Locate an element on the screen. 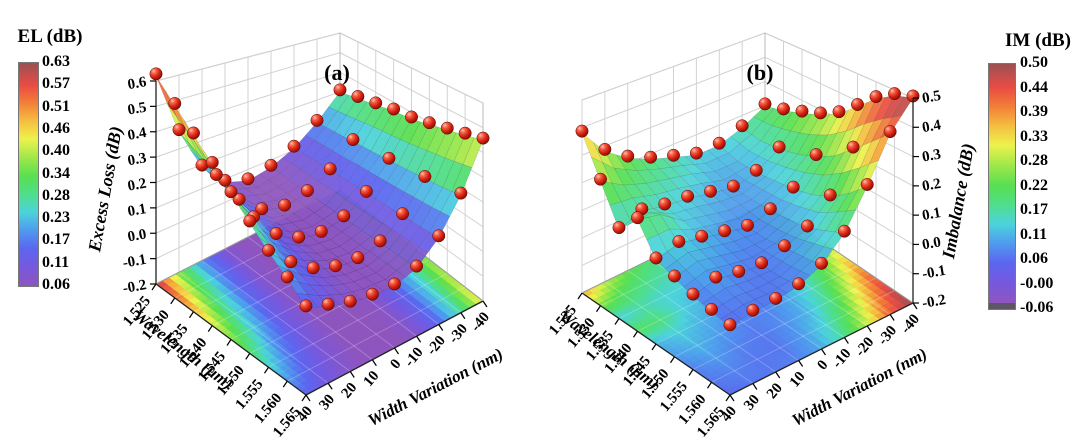  y-tick-label: 30 is located at coordinates (752, 403).